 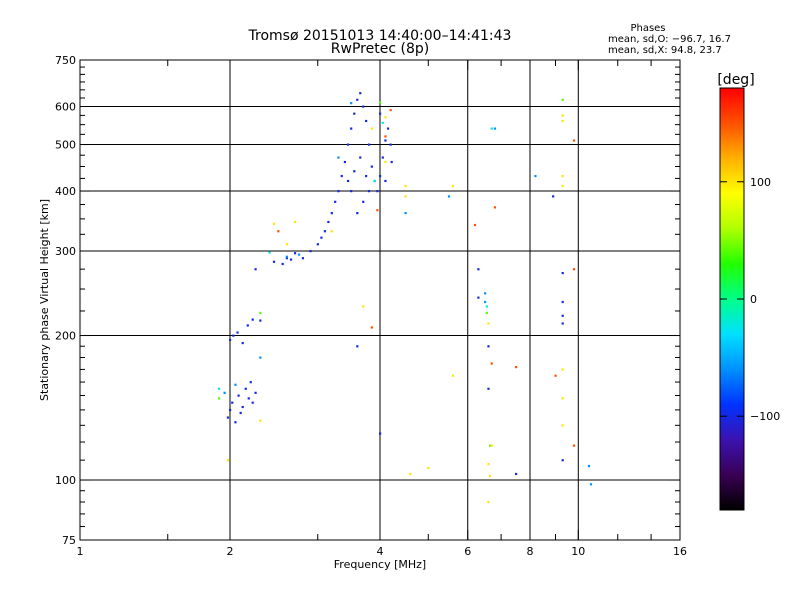 What do you see at coordinates (65, 107) in the screenshot?
I see `y-tick-label: 600` at bounding box center [65, 107].